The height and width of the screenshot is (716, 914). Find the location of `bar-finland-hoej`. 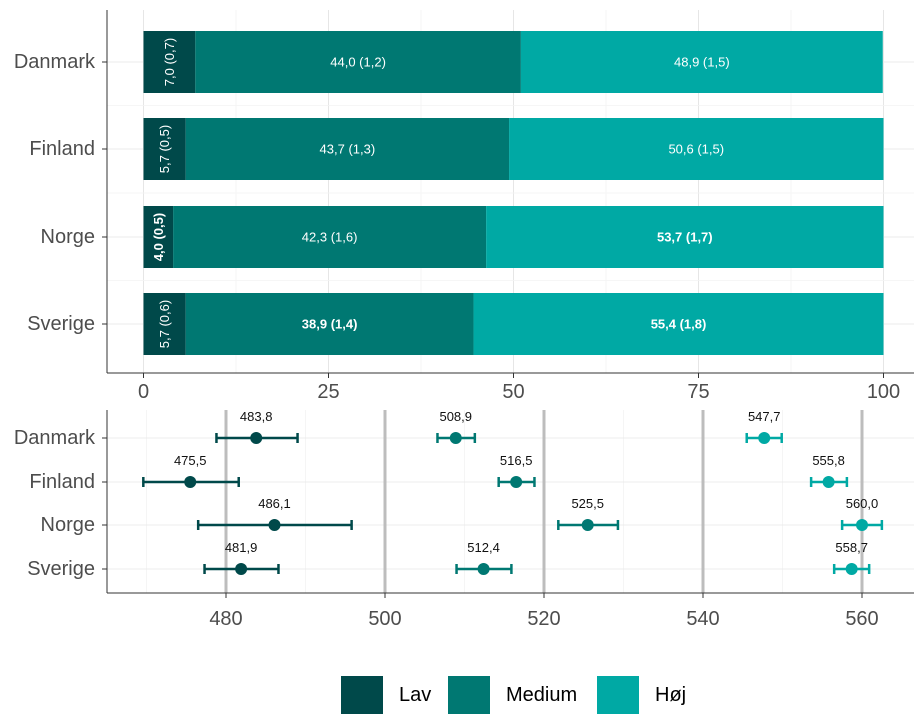

bar-finland-hoej is located at coordinates (696, 149).